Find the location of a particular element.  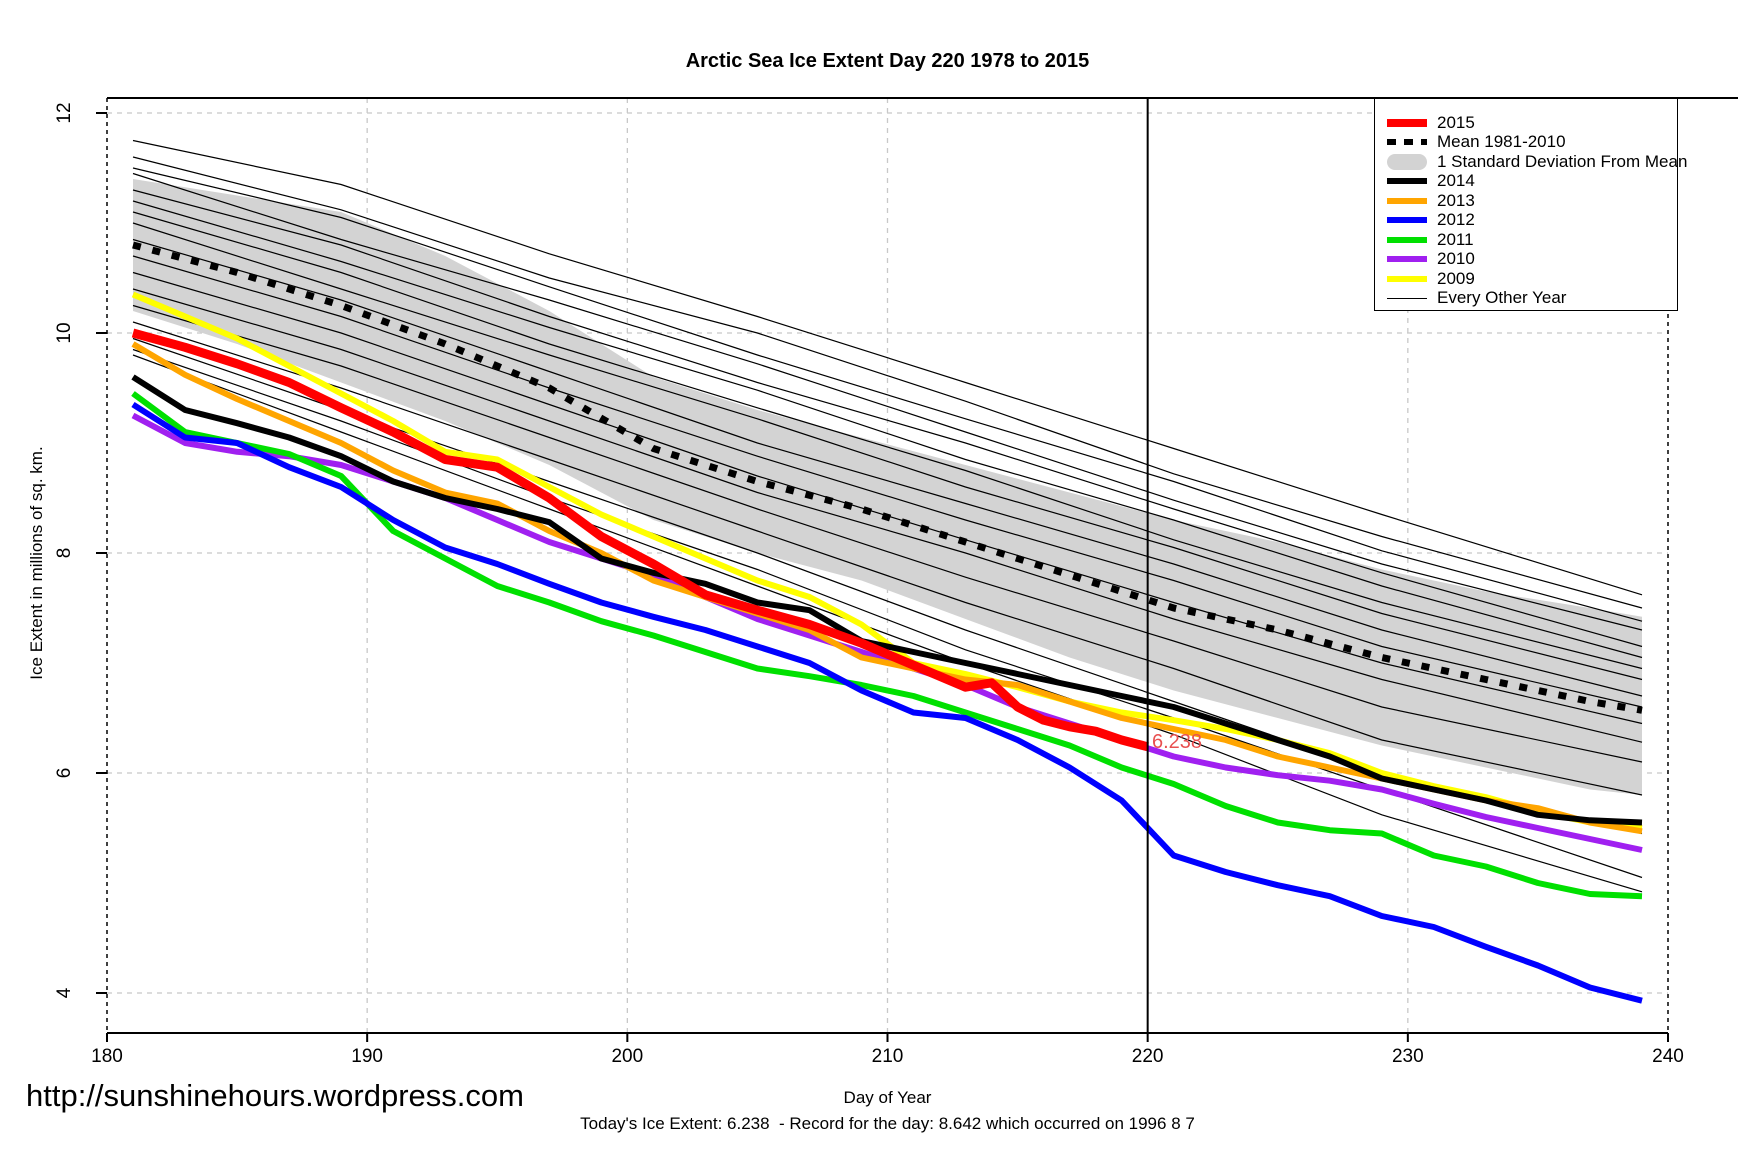

legend-item-mean-1981-2010: Mean 1981-2010 is located at coordinates (1532, 142).